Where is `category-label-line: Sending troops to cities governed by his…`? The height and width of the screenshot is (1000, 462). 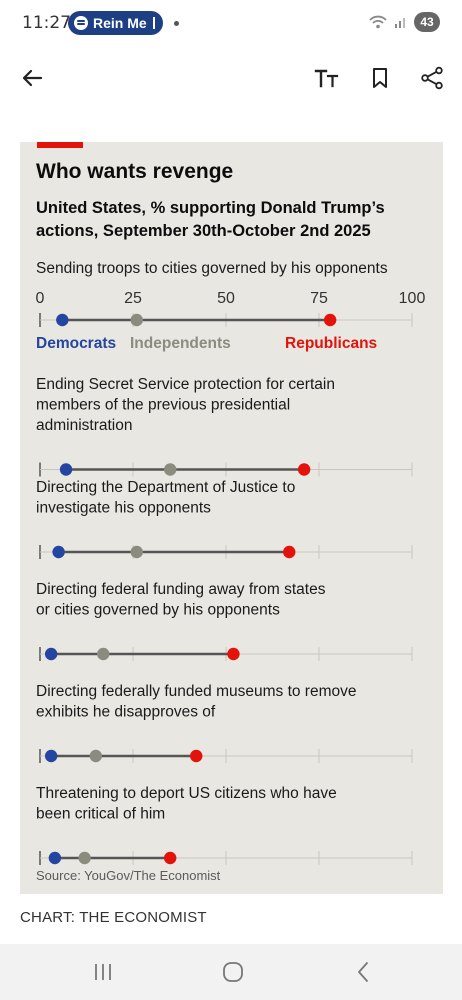
category-label-line: Sending troops to cities governed by his… is located at coordinates (212, 268).